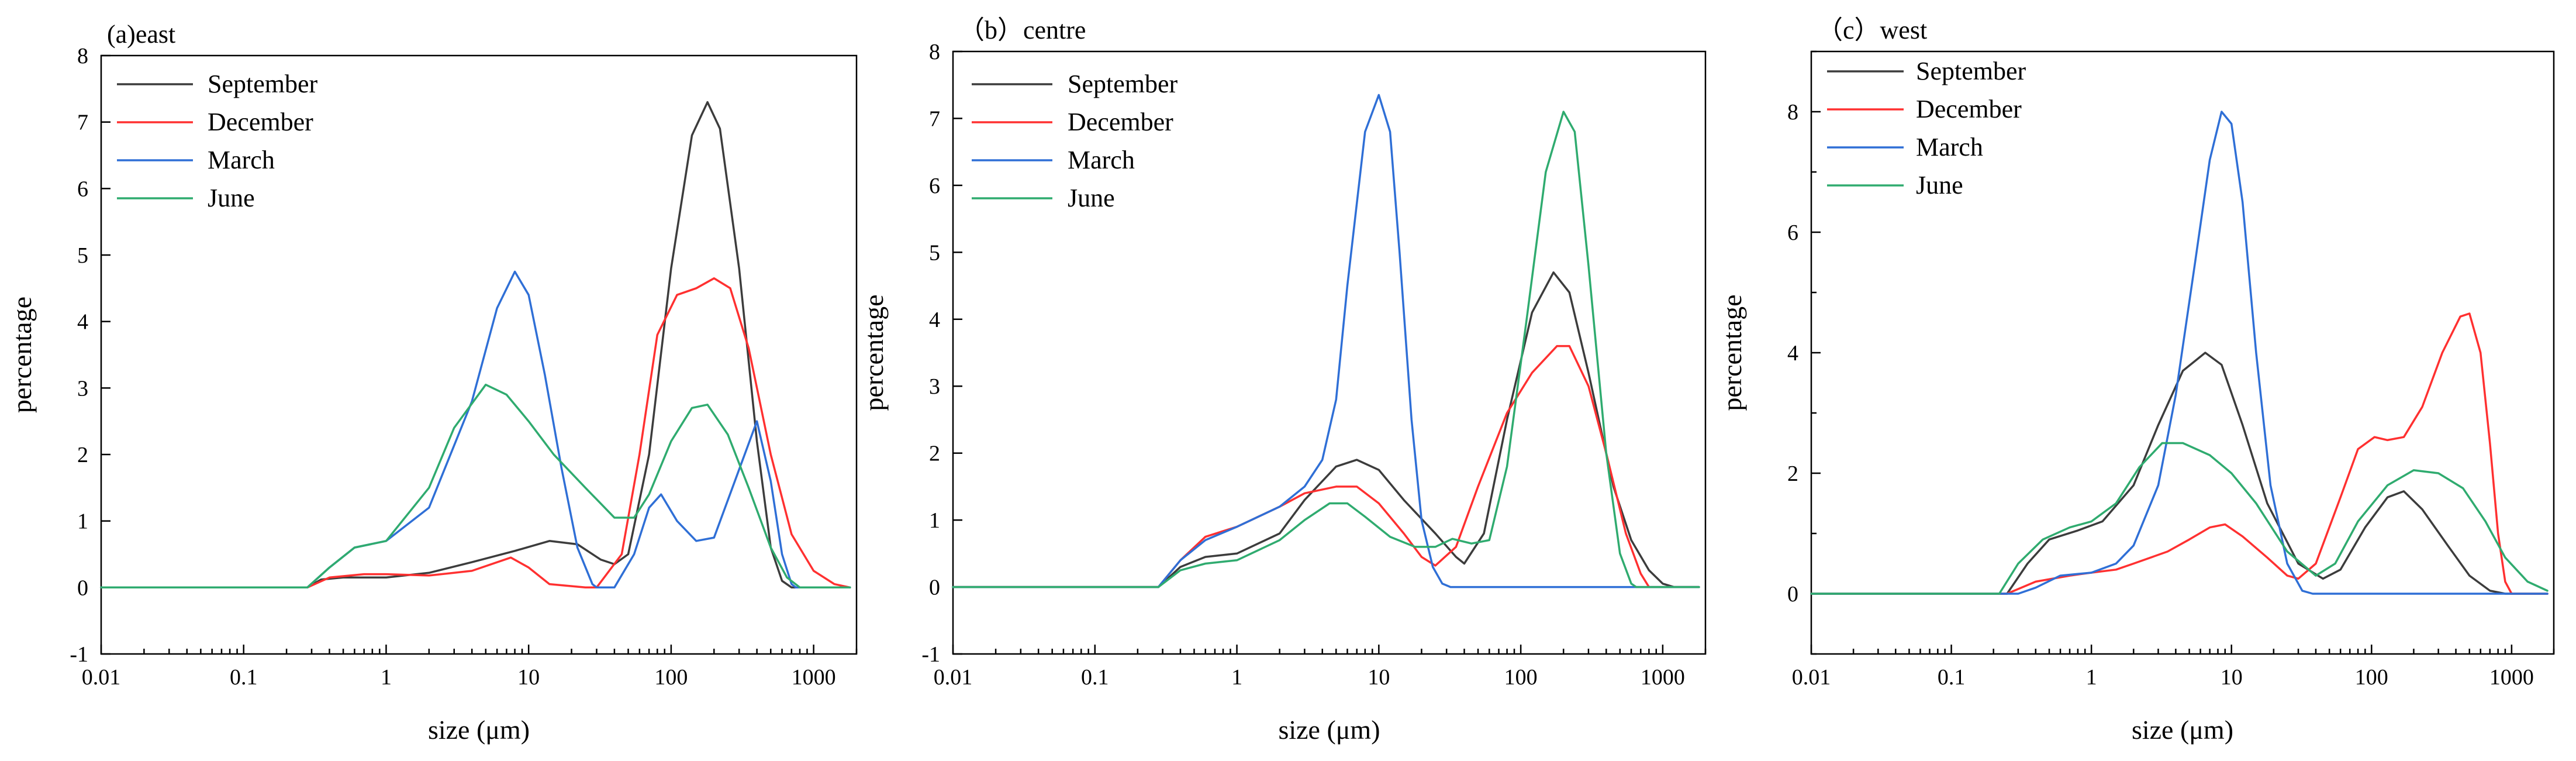  I want to click on series-line-march, so click(475, 429).